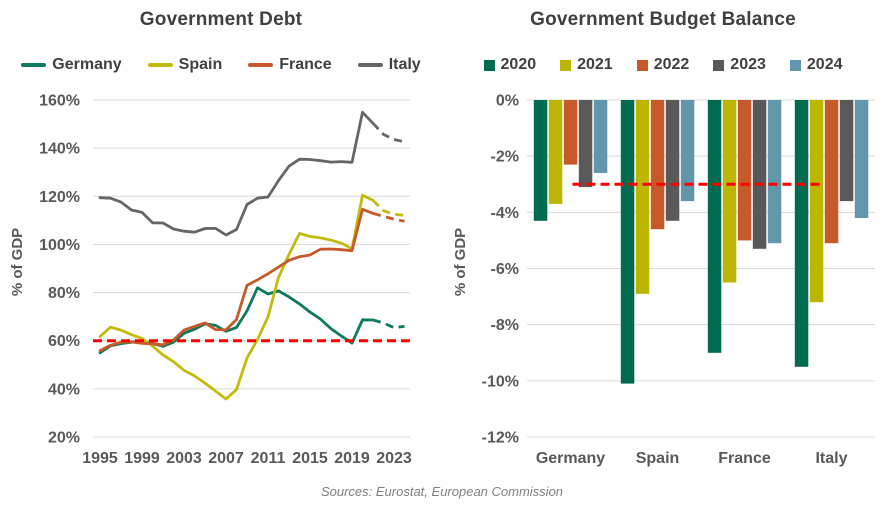 The image size is (884, 505). I want to click on x-tick-label: 2011, so click(268, 458).